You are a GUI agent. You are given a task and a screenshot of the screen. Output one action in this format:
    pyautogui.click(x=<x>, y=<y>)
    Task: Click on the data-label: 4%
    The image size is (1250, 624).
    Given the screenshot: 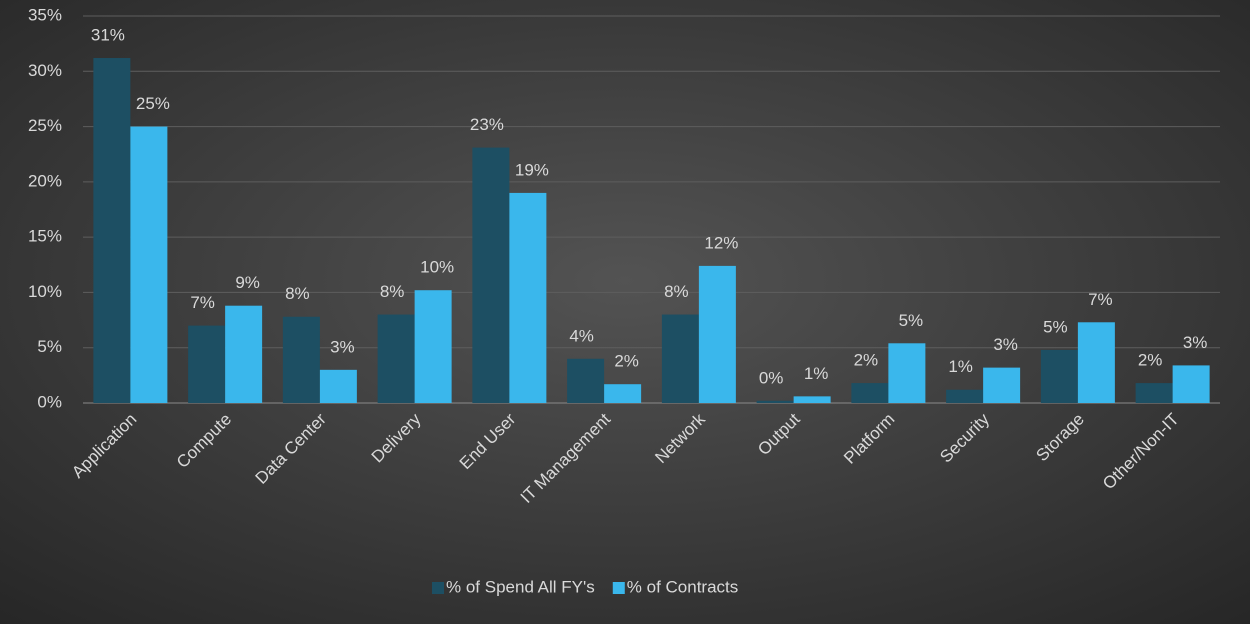 What is the action you would take?
    pyautogui.click(x=581, y=335)
    